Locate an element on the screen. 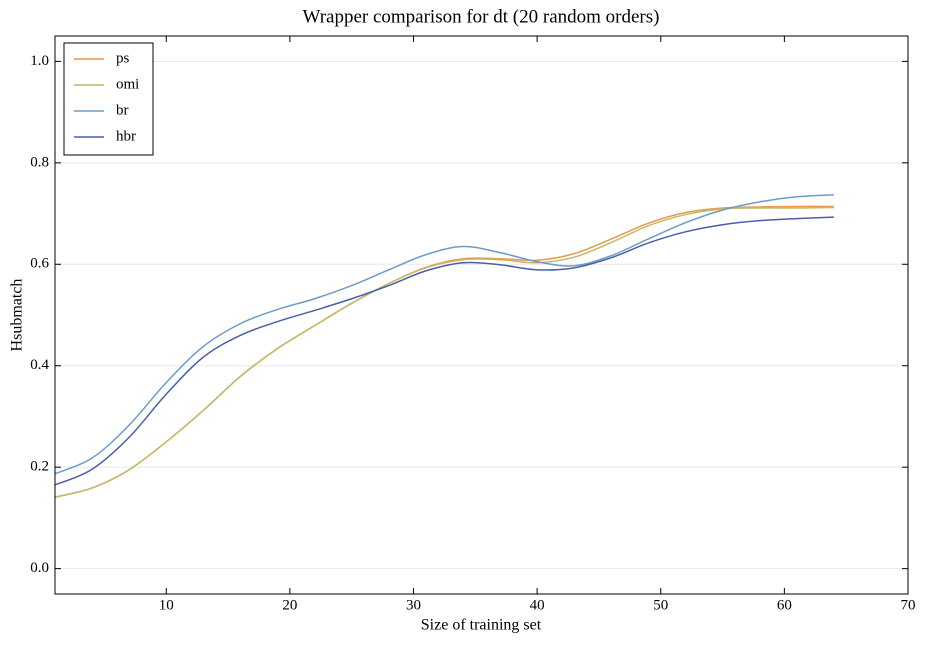 The width and height of the screenshot is (926, 649). x-tick-label: 20 is located at coordinates (289, 605).